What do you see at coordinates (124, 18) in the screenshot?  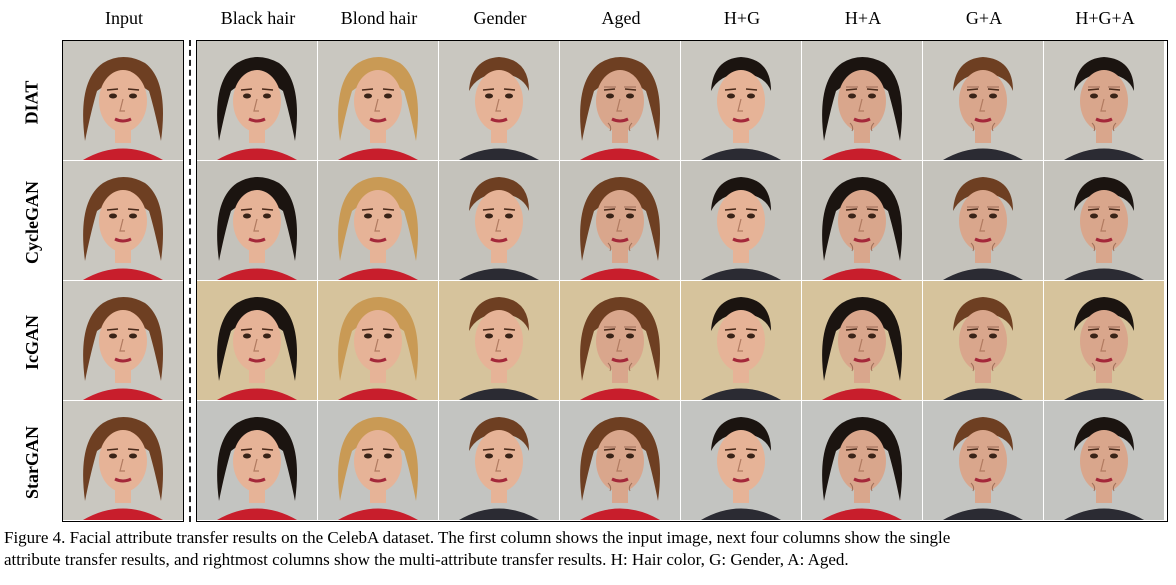 I see `column-header-input: Input` at bounding box center [124, 18].